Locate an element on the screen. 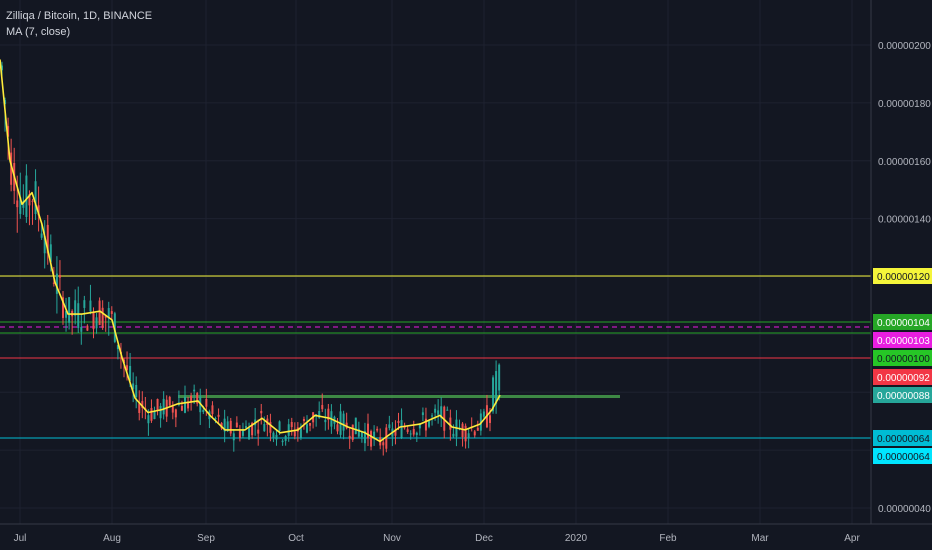  time-tick-label: Jul is located at coordinates (20, 538).